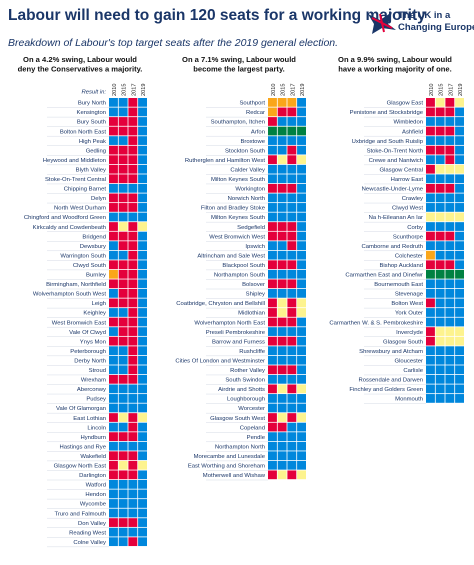 The height and width of the screenshot is (565, 474). Describe the element at coordinates (284, 90) in the screenshot. I see `year-label: 2015` at that location.